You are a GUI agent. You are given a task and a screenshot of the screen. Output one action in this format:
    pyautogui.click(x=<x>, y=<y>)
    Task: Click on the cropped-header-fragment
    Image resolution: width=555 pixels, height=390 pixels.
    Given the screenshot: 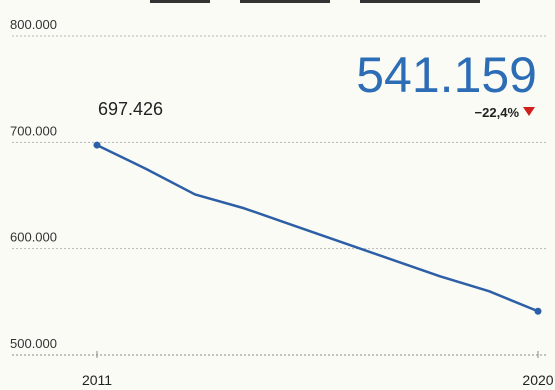 What is the action you would take?
    pyautogui.click(x=315, y=1)
    